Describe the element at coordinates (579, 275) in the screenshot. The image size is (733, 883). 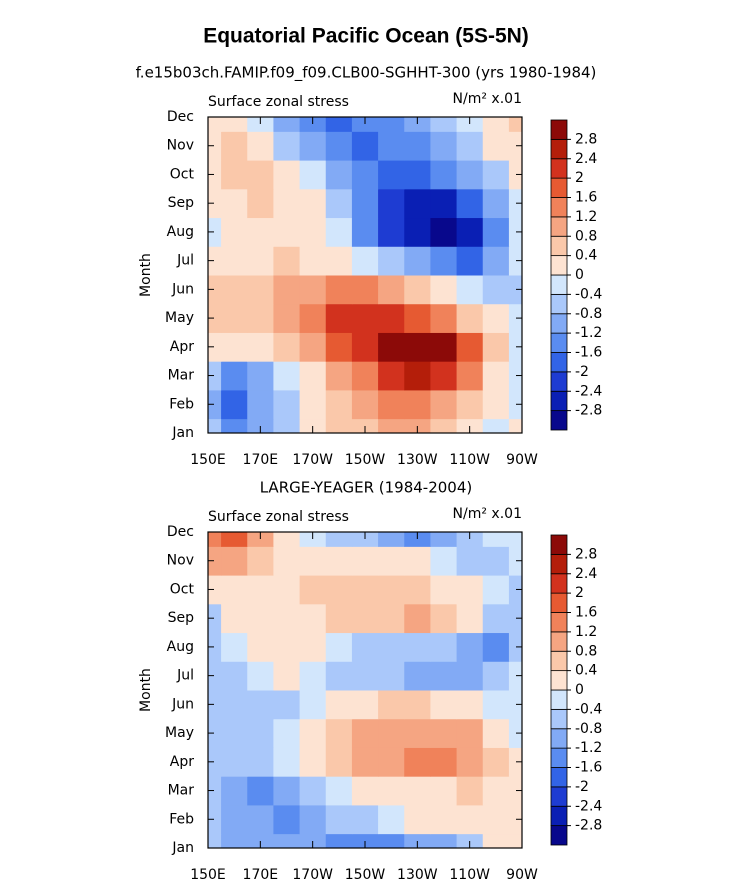
I see `colorbar-label: 0` at that location.